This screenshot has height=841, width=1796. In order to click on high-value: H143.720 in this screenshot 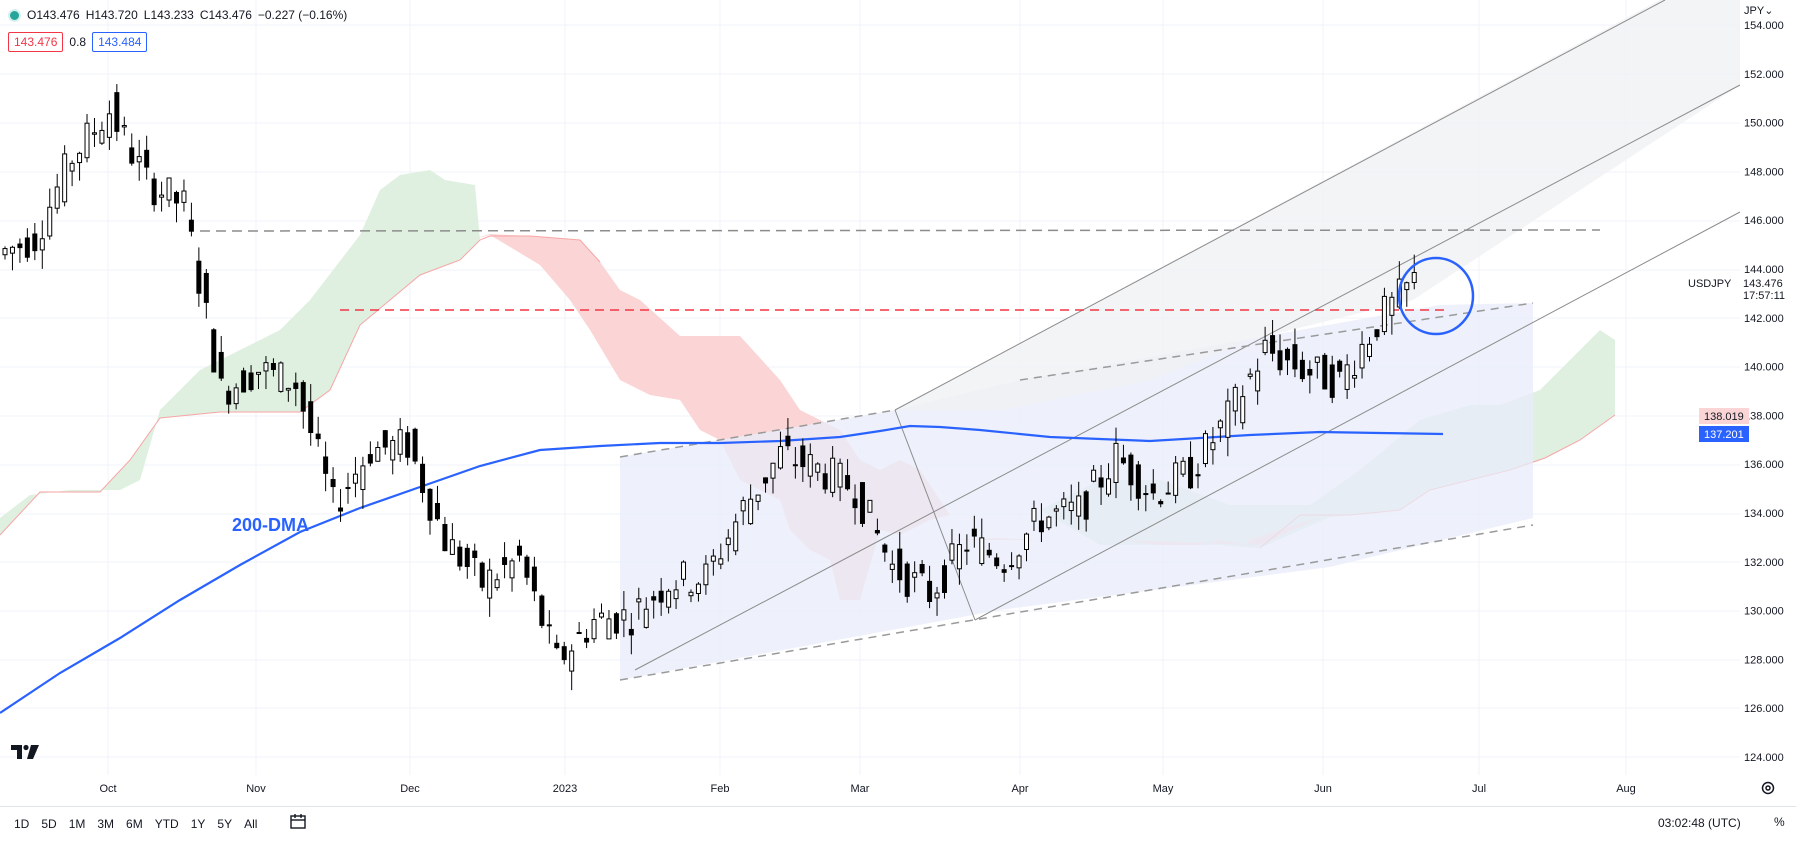, I will do `click(111, 15)`.